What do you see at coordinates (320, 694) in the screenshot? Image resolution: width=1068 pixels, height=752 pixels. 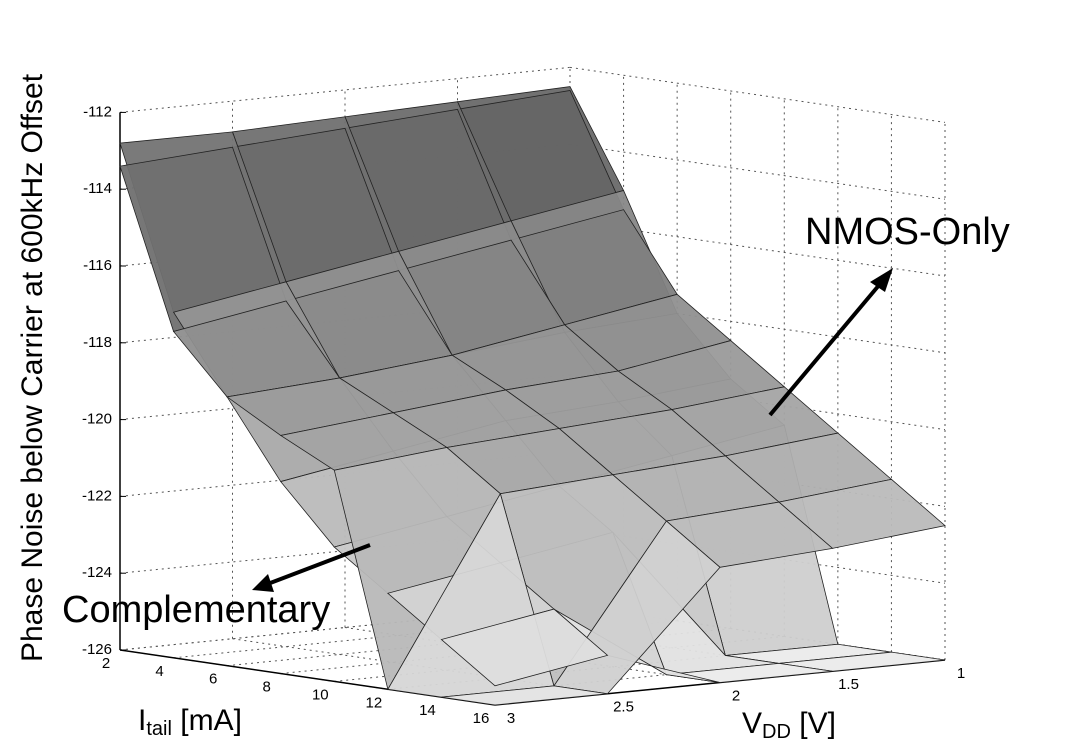 I see `x-tick-label: 10` at bounding box center [320, 694].